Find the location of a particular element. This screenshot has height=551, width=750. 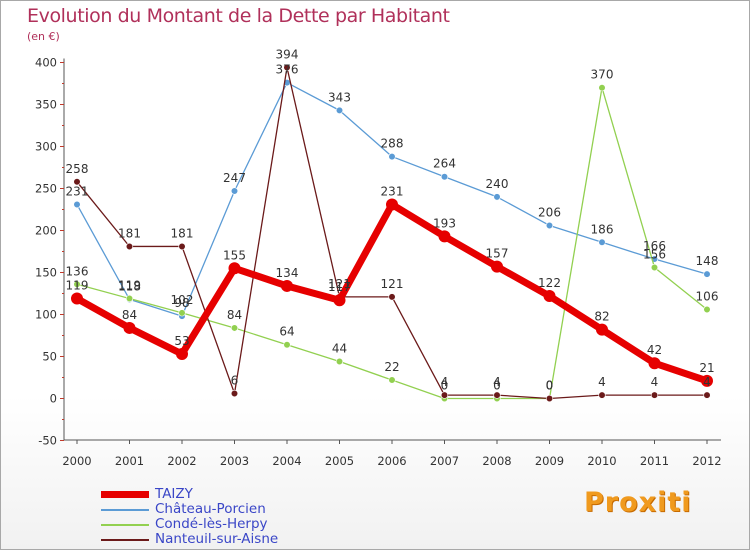

x-tick-label: 2003 is located at coordinates (234, 461).